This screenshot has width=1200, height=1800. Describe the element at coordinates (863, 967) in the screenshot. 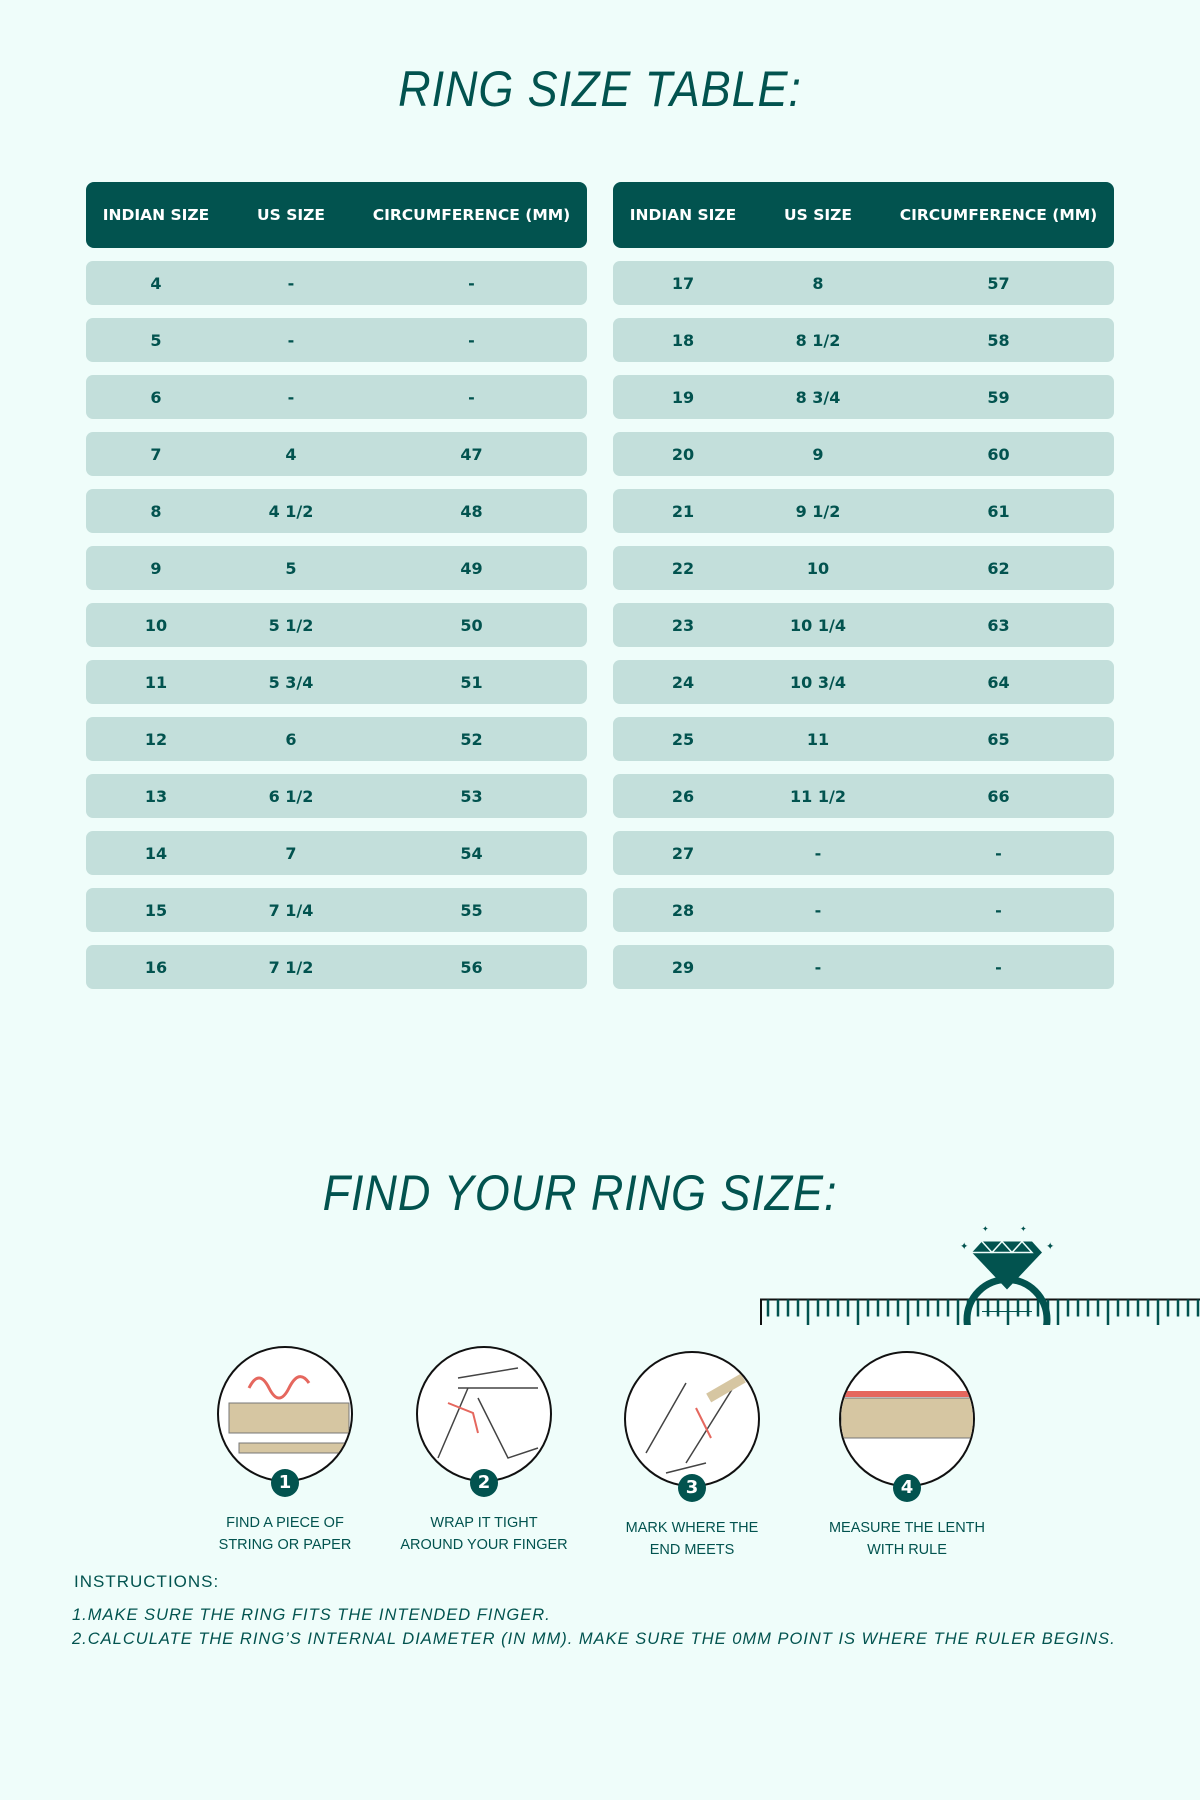

I see `table-row: 29 - -` at that location.